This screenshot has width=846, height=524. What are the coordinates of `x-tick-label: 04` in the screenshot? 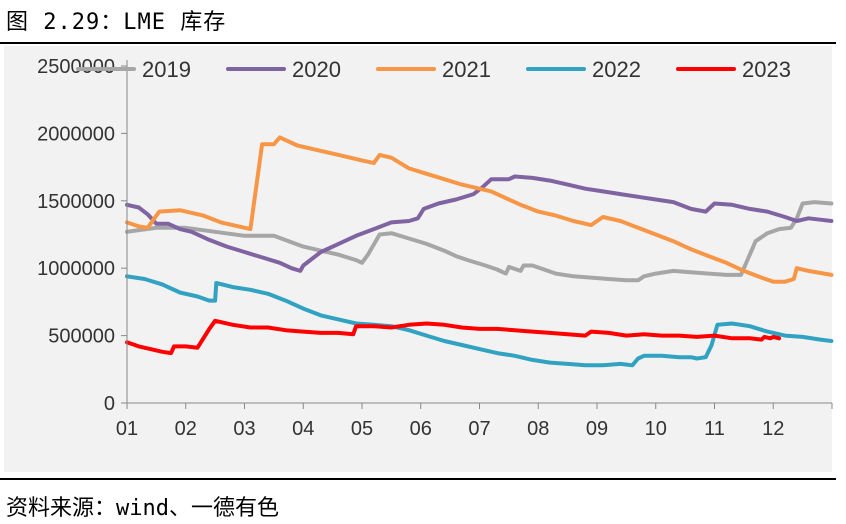 It's located at (303, 429).